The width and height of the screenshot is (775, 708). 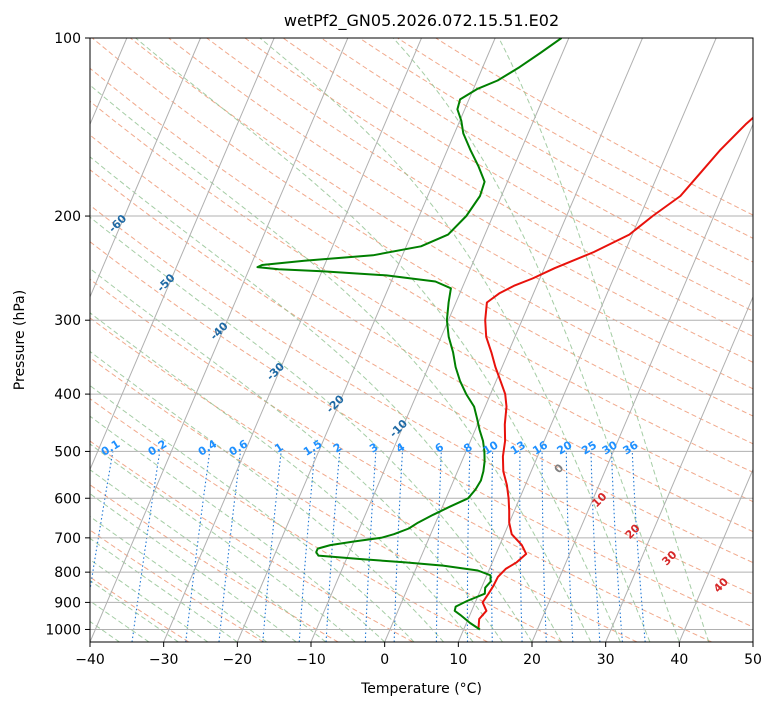 What do you see at coordinates (90, 660) in the screenshot?
I see `x-tick-label: −40` at bounding box center [90, 660].